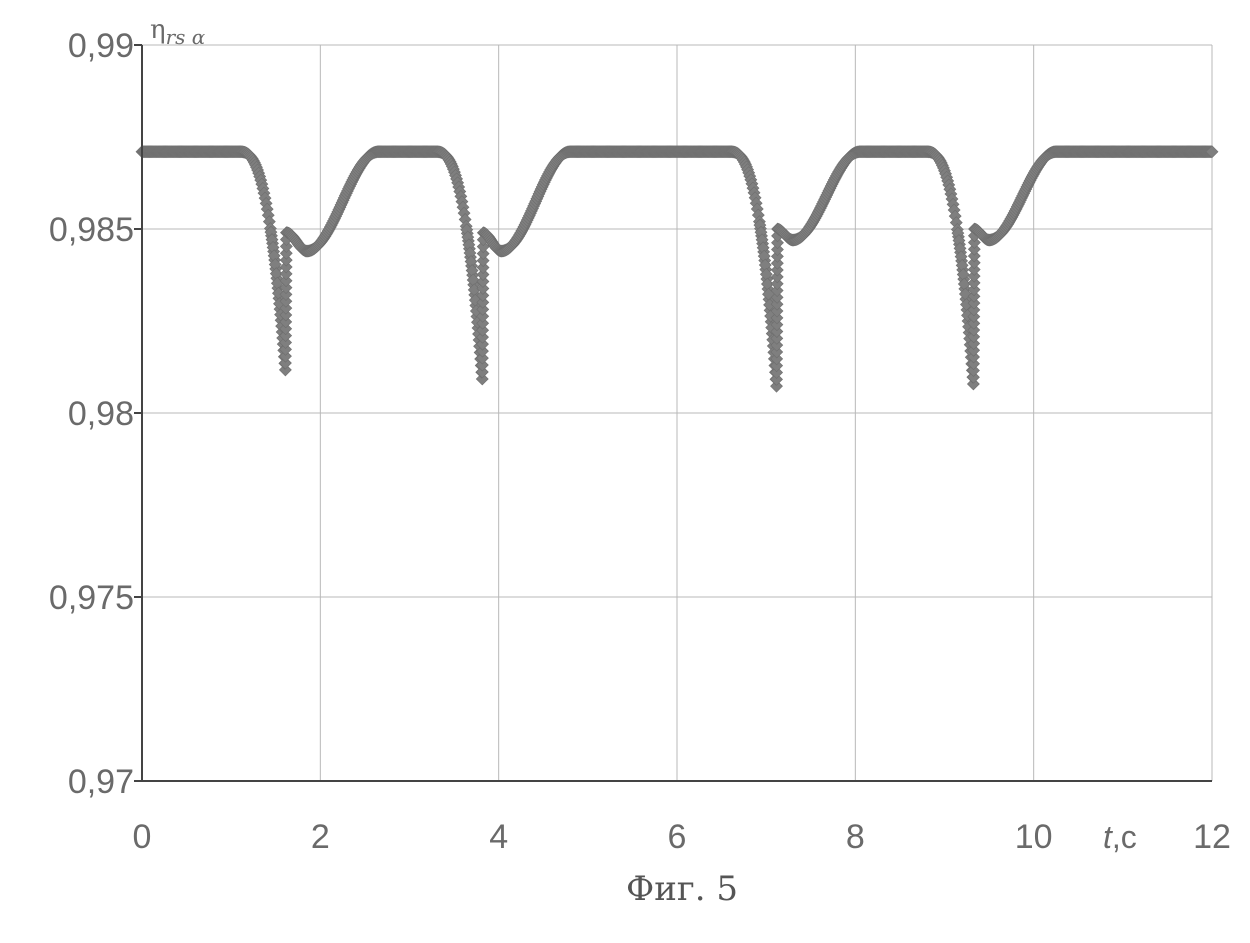 The image size is (1250, 943). Describe the element at coordinates (101, 782) in the screenshot. I see `y-tick-label: 0,97` at that location.